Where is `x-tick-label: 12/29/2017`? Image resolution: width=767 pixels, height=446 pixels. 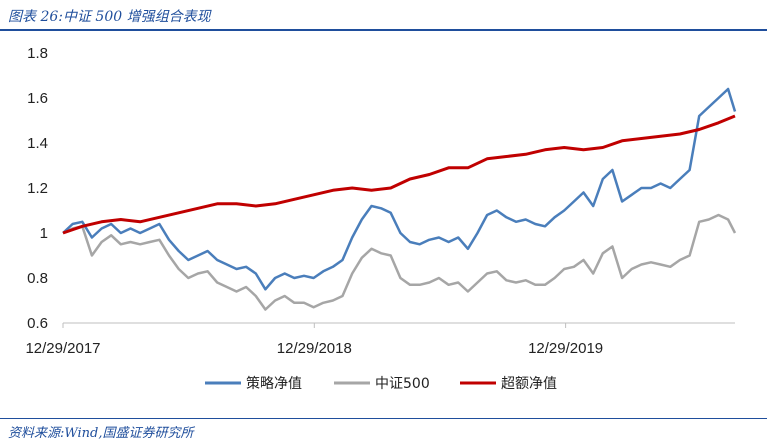 x-tick-label: 12/29/2017 is located at coordinates (62, 348).